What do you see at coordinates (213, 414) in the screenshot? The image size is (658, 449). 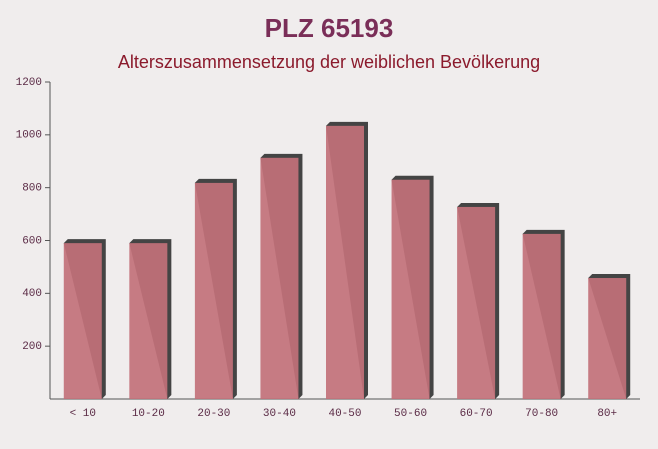 I see `x-tick-label: 20-30` at bounding box center [213, 414].